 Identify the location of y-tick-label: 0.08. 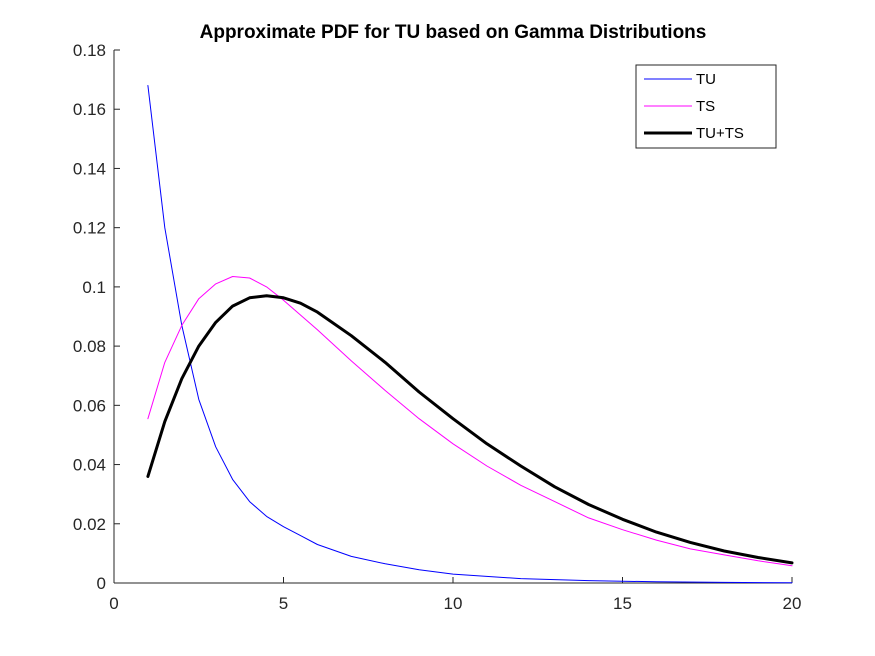
(89, 346).